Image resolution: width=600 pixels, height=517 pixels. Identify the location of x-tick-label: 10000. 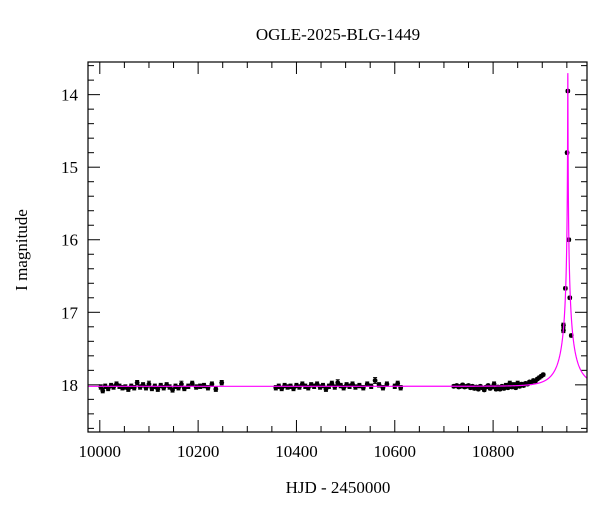
(100, 451).